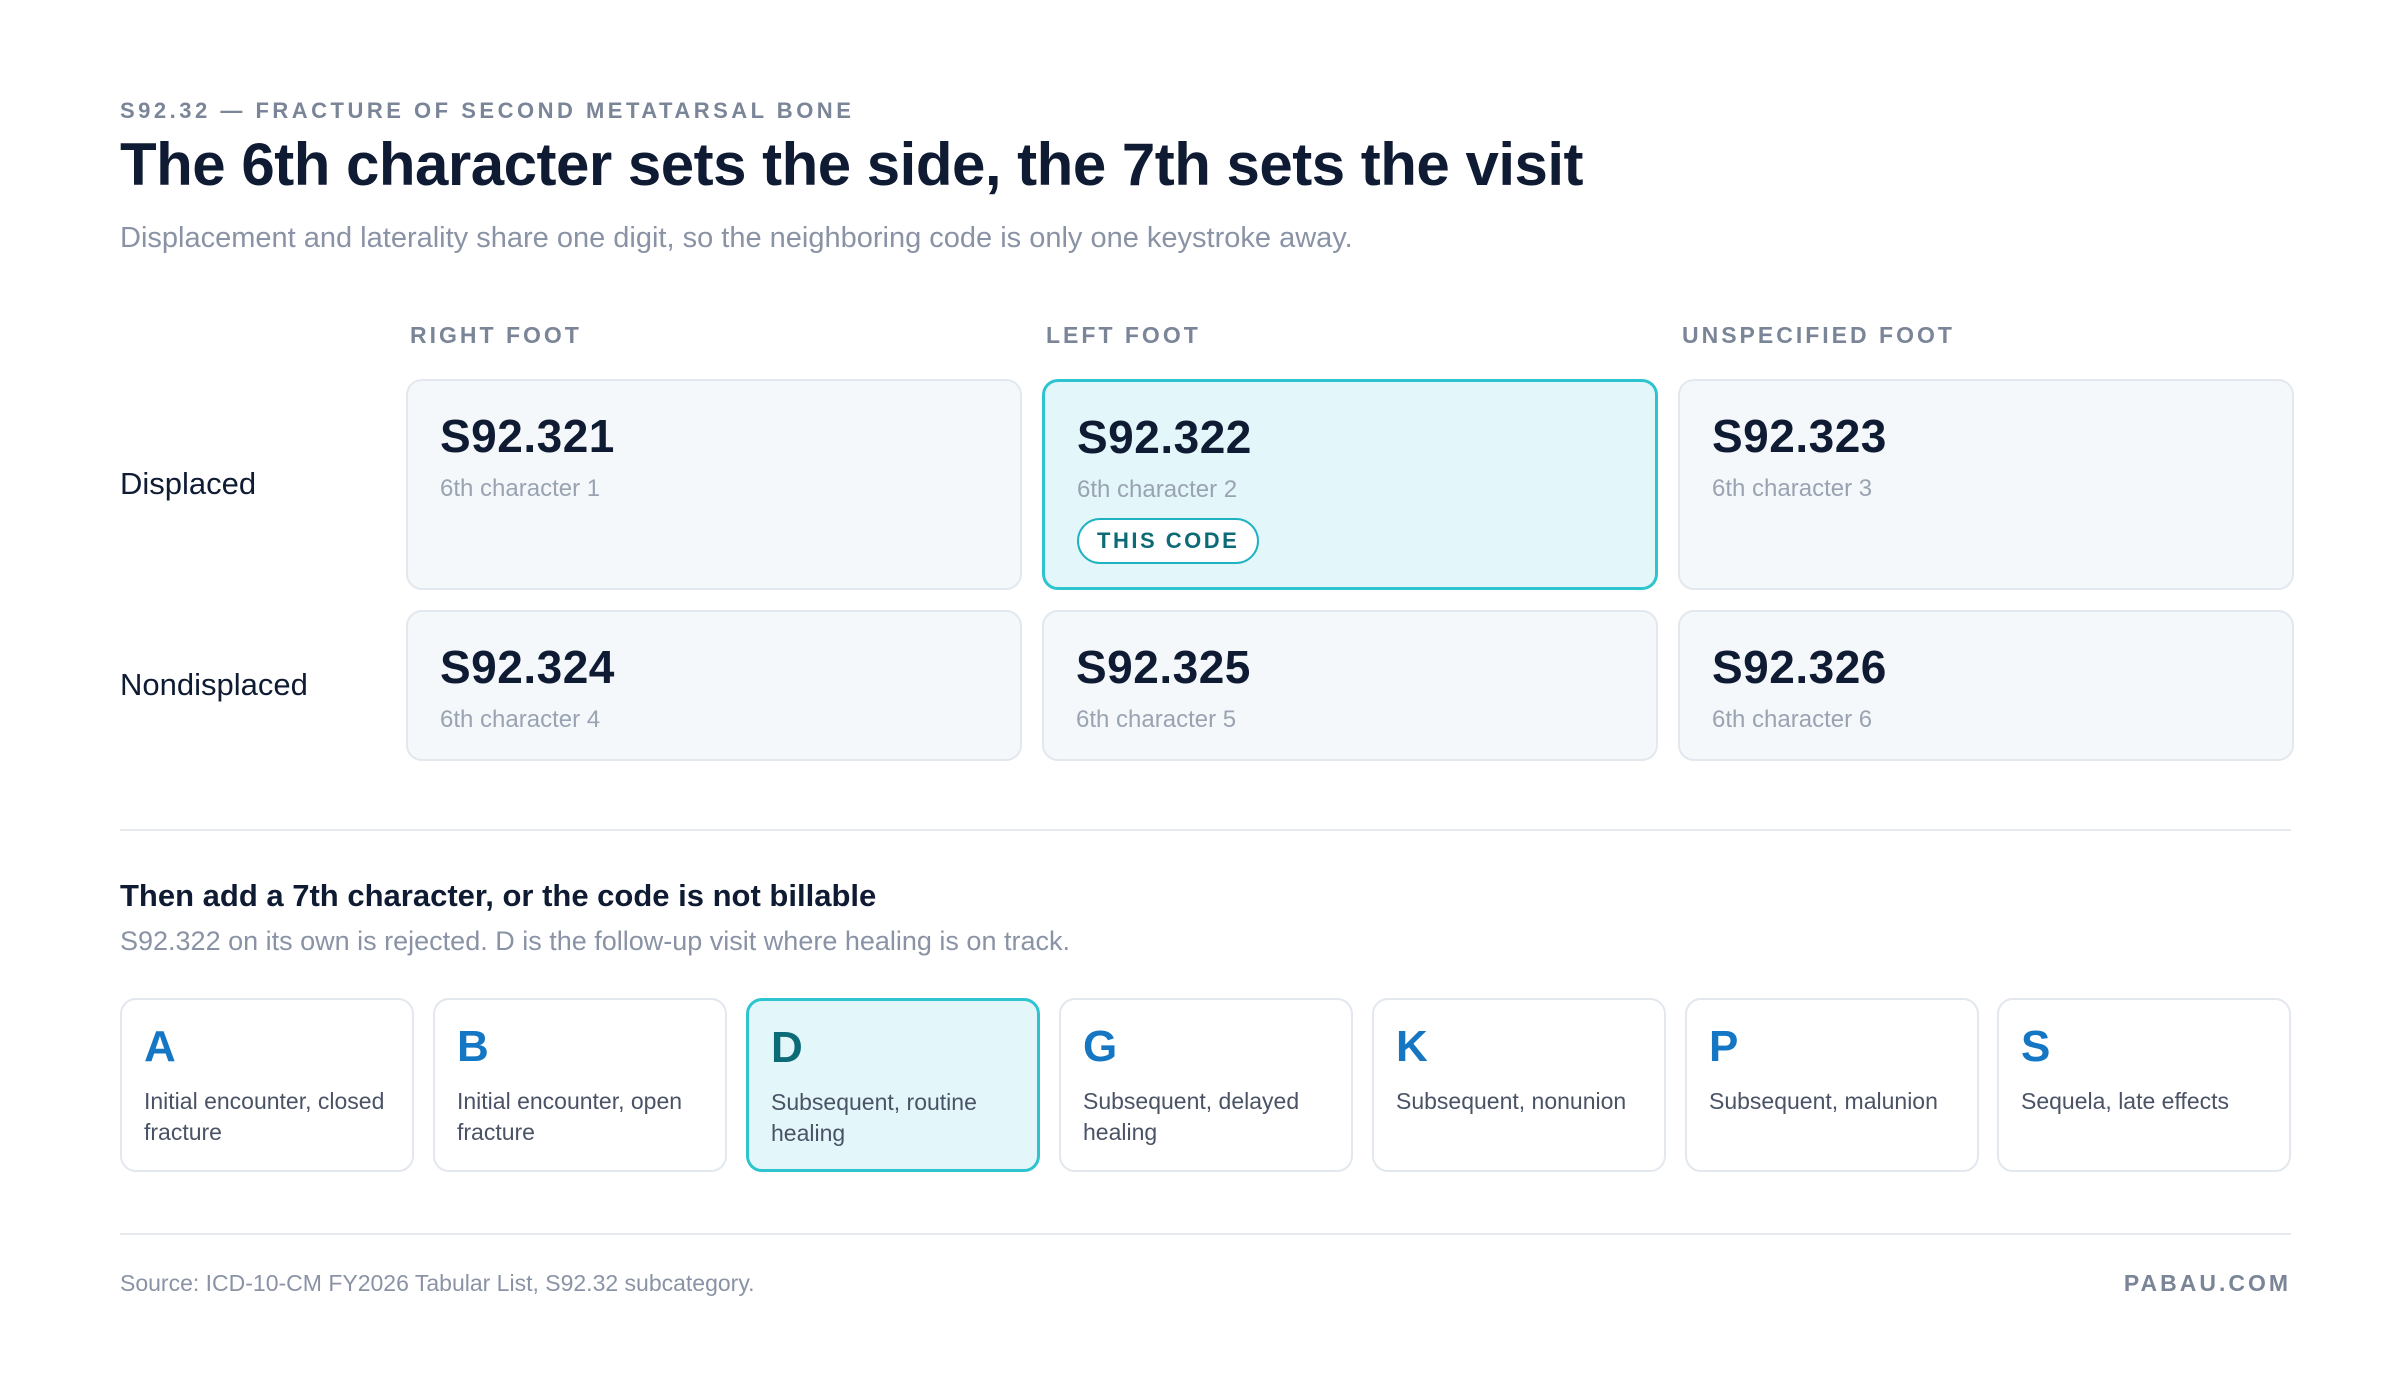 The image size is (2400, 1398). I want to click on code-card-s92-321: S92.321 6th character 1, so click(714, 484).